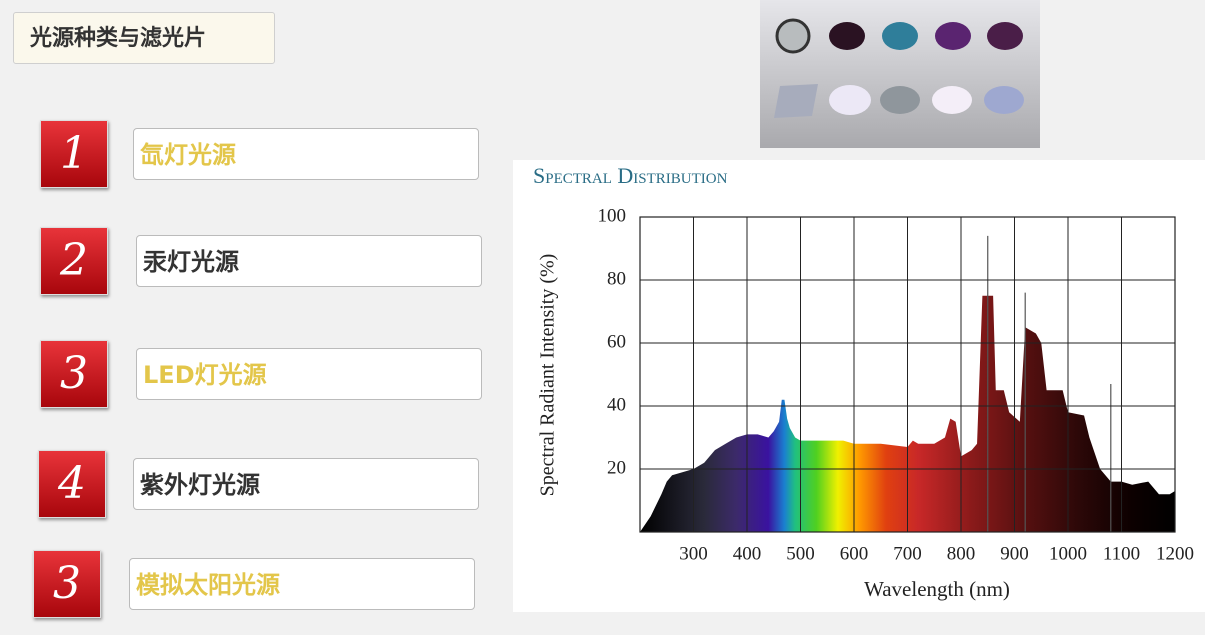 The width and height of the screenshot is (1205, 635). What do you see at coordinates (1014, 553) in the screenshot?
I see `x-tick-label: 900` at bounding box center [1014, 553].